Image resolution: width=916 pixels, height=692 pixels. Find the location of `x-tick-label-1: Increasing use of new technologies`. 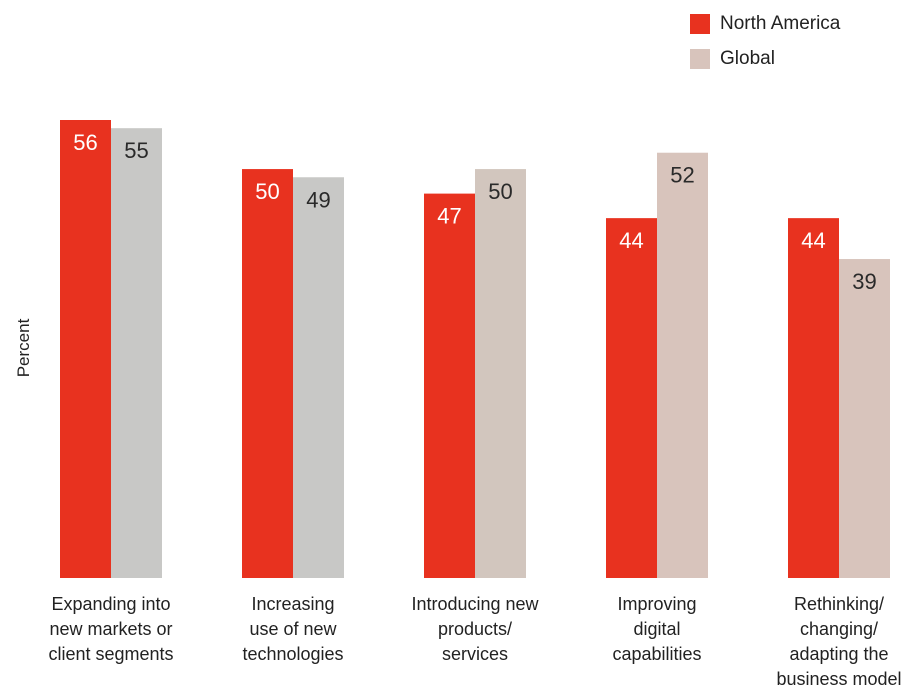

x-tick-label-1: Increasing use of new technologies is located at coordinates (293, 629).